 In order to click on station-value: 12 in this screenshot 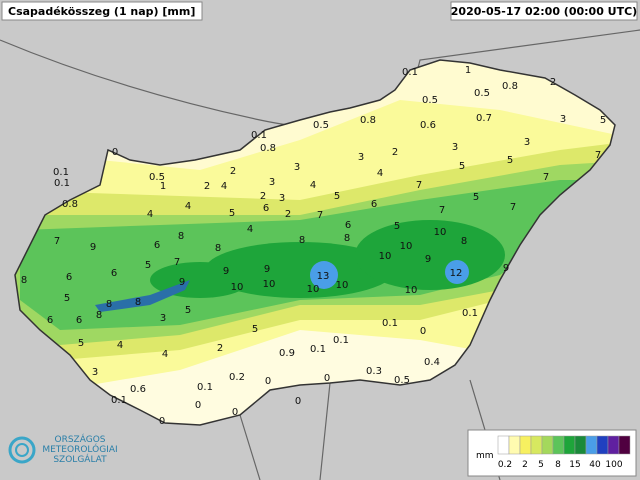, I will do `click(456, 273)`.